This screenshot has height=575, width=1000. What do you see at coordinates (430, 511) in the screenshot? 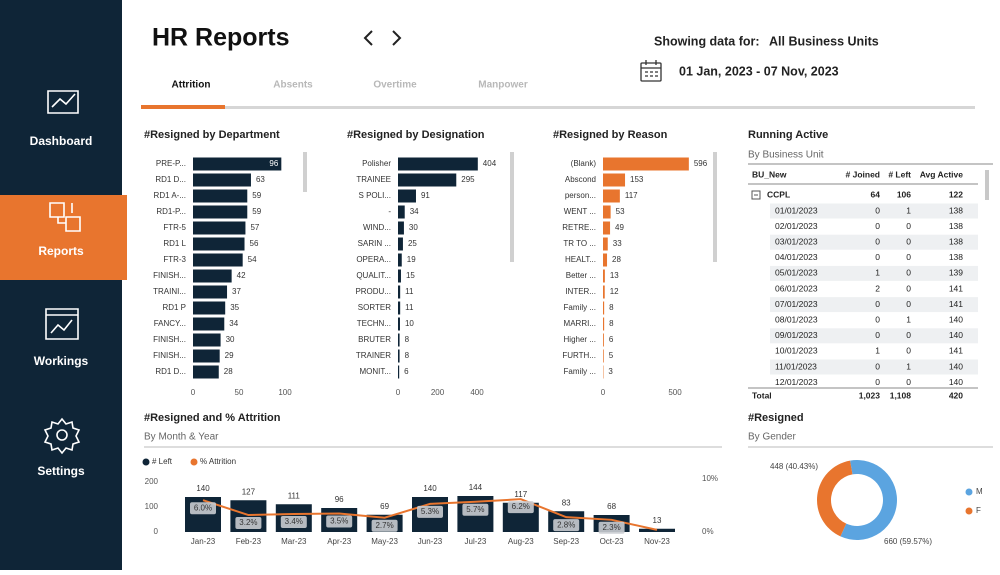
I see `value-label: 5.3%` at bounding box center [430, 511].